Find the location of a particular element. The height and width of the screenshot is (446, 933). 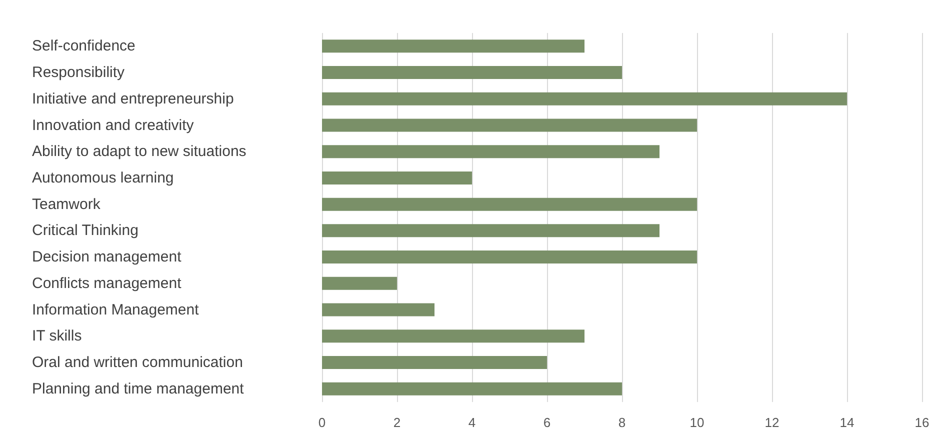

x-tick-label: 6 is located at coordinates (547, 422).